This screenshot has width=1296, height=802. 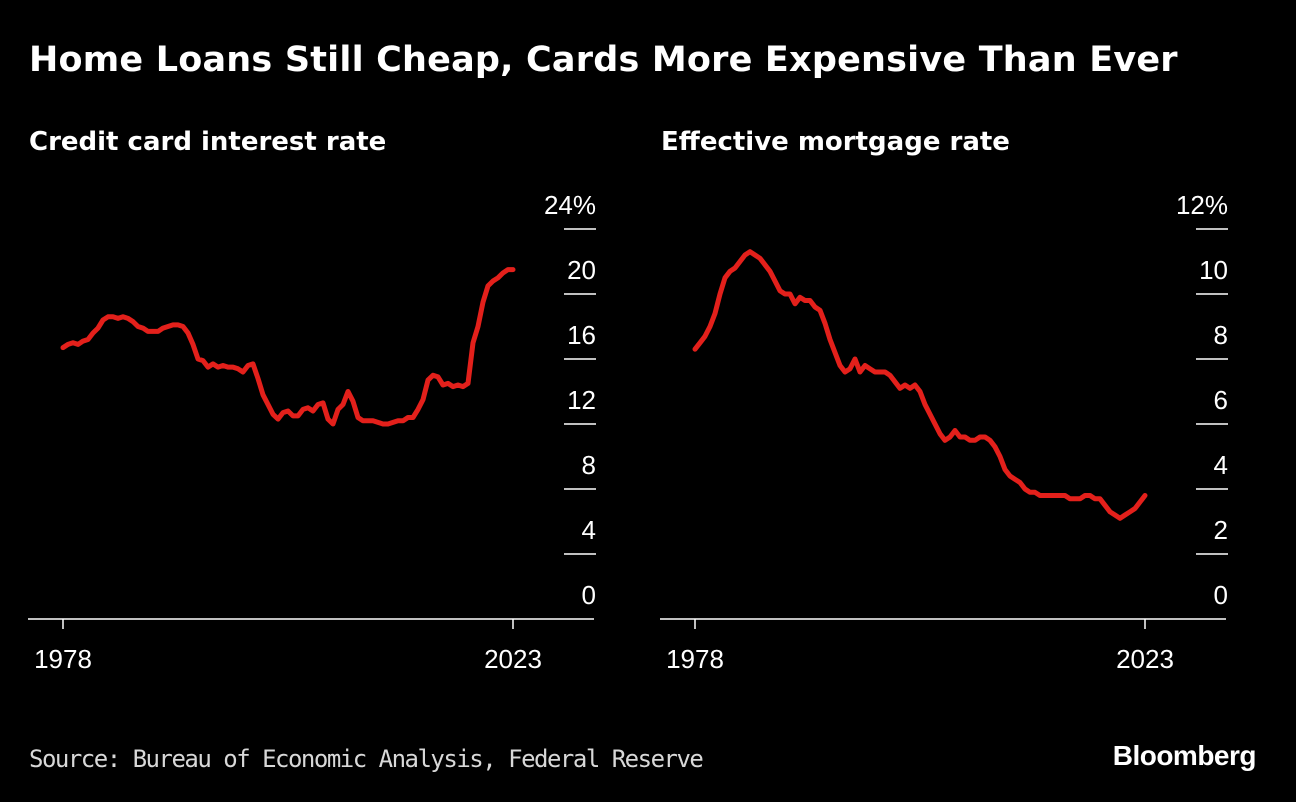 What do you see at coordinates (208, 142) in the screenshot?
I see `chart-title-credit-card: Credit card interest rate` at bounding box center [208, 142].